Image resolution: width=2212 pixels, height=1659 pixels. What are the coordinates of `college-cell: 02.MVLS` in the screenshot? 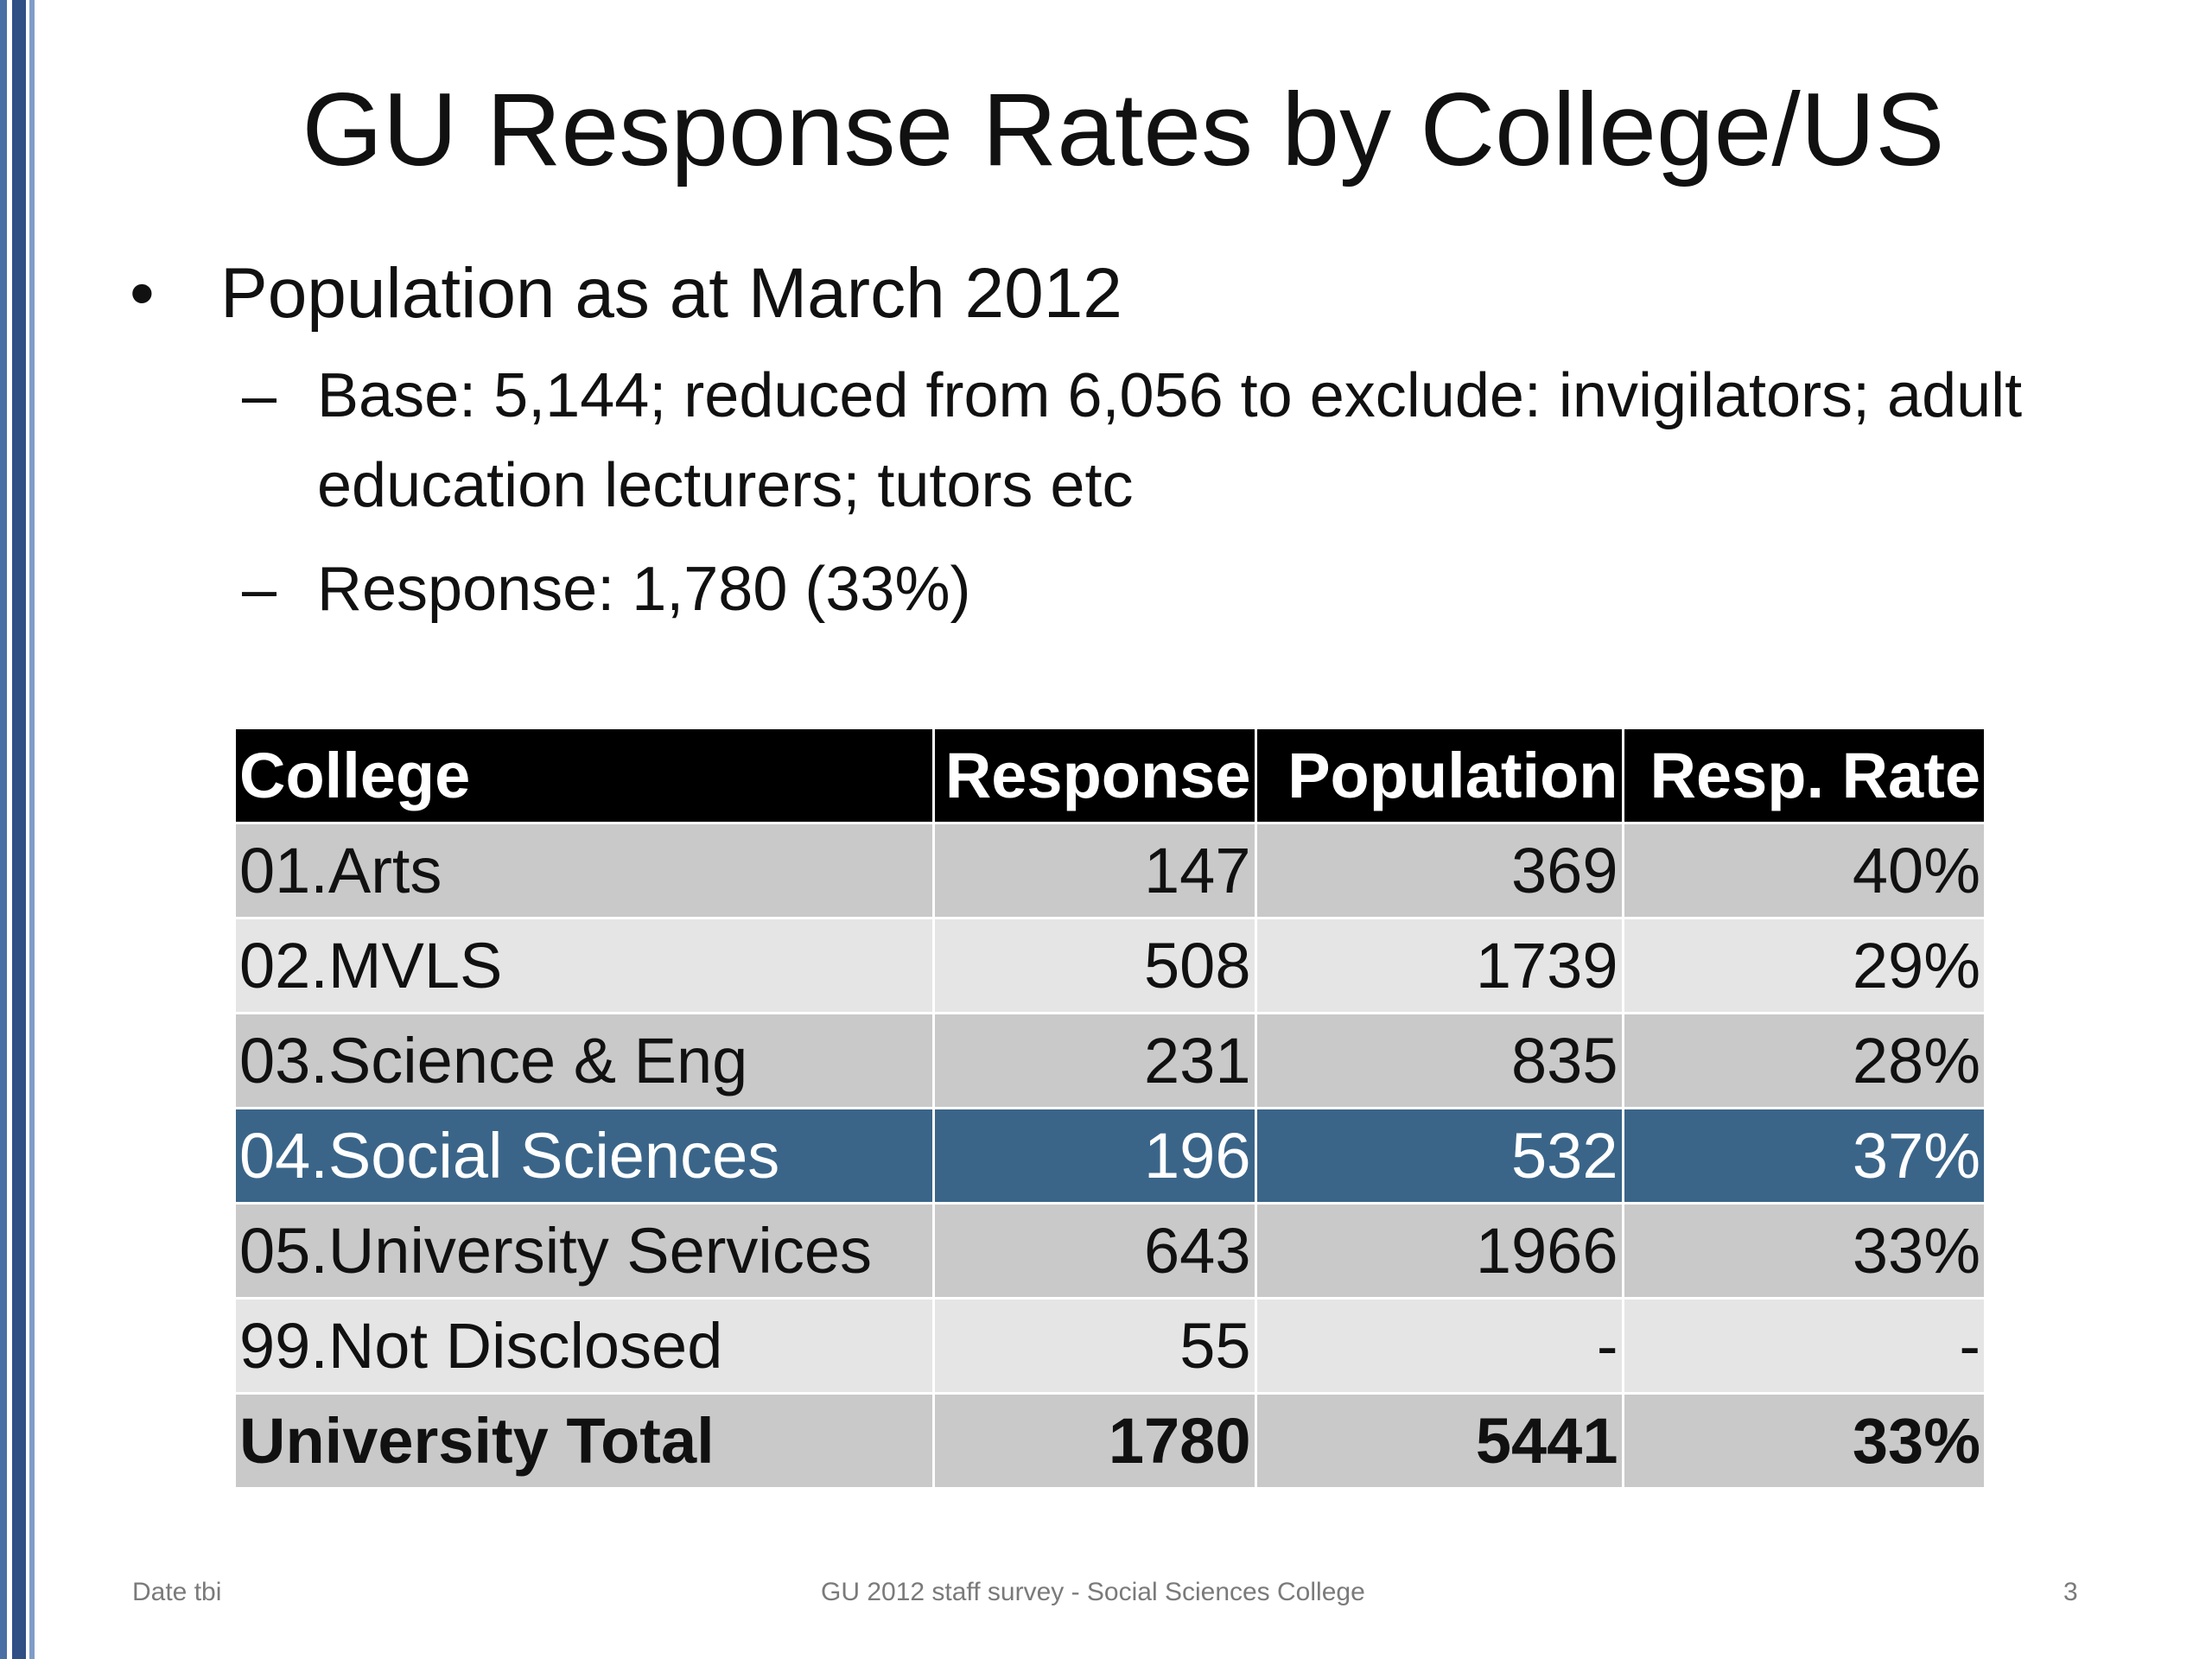 It's located at (585, 966).